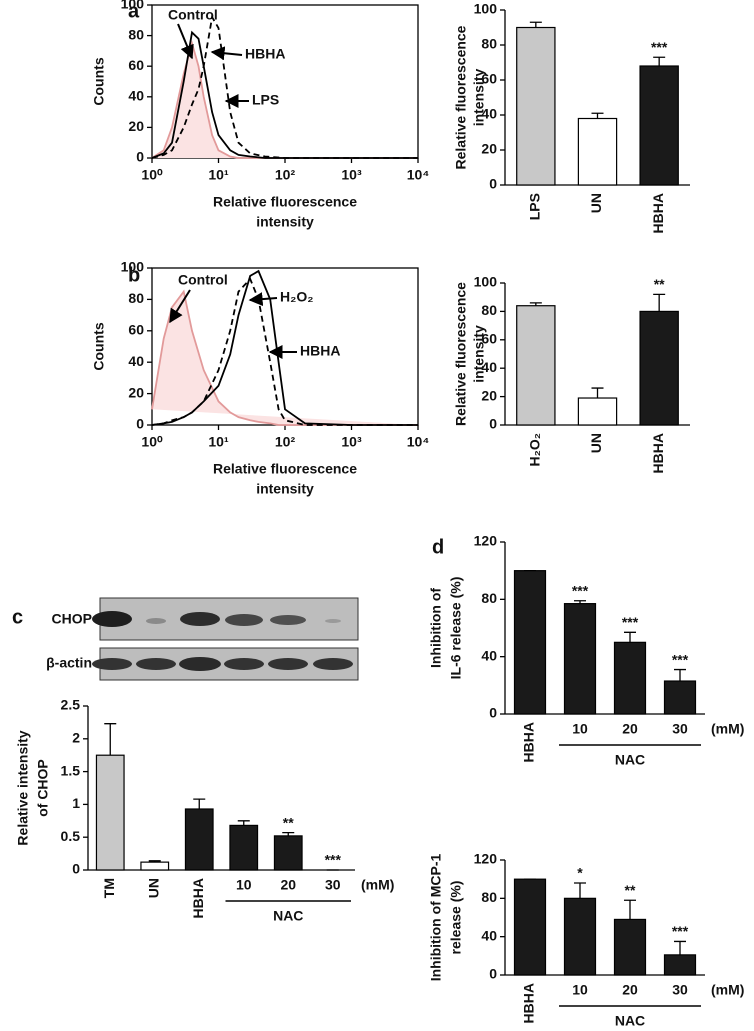  Describe the element at coordinates (109, 888) in the screenshot. I see `x-tick-label: TM` at that location.